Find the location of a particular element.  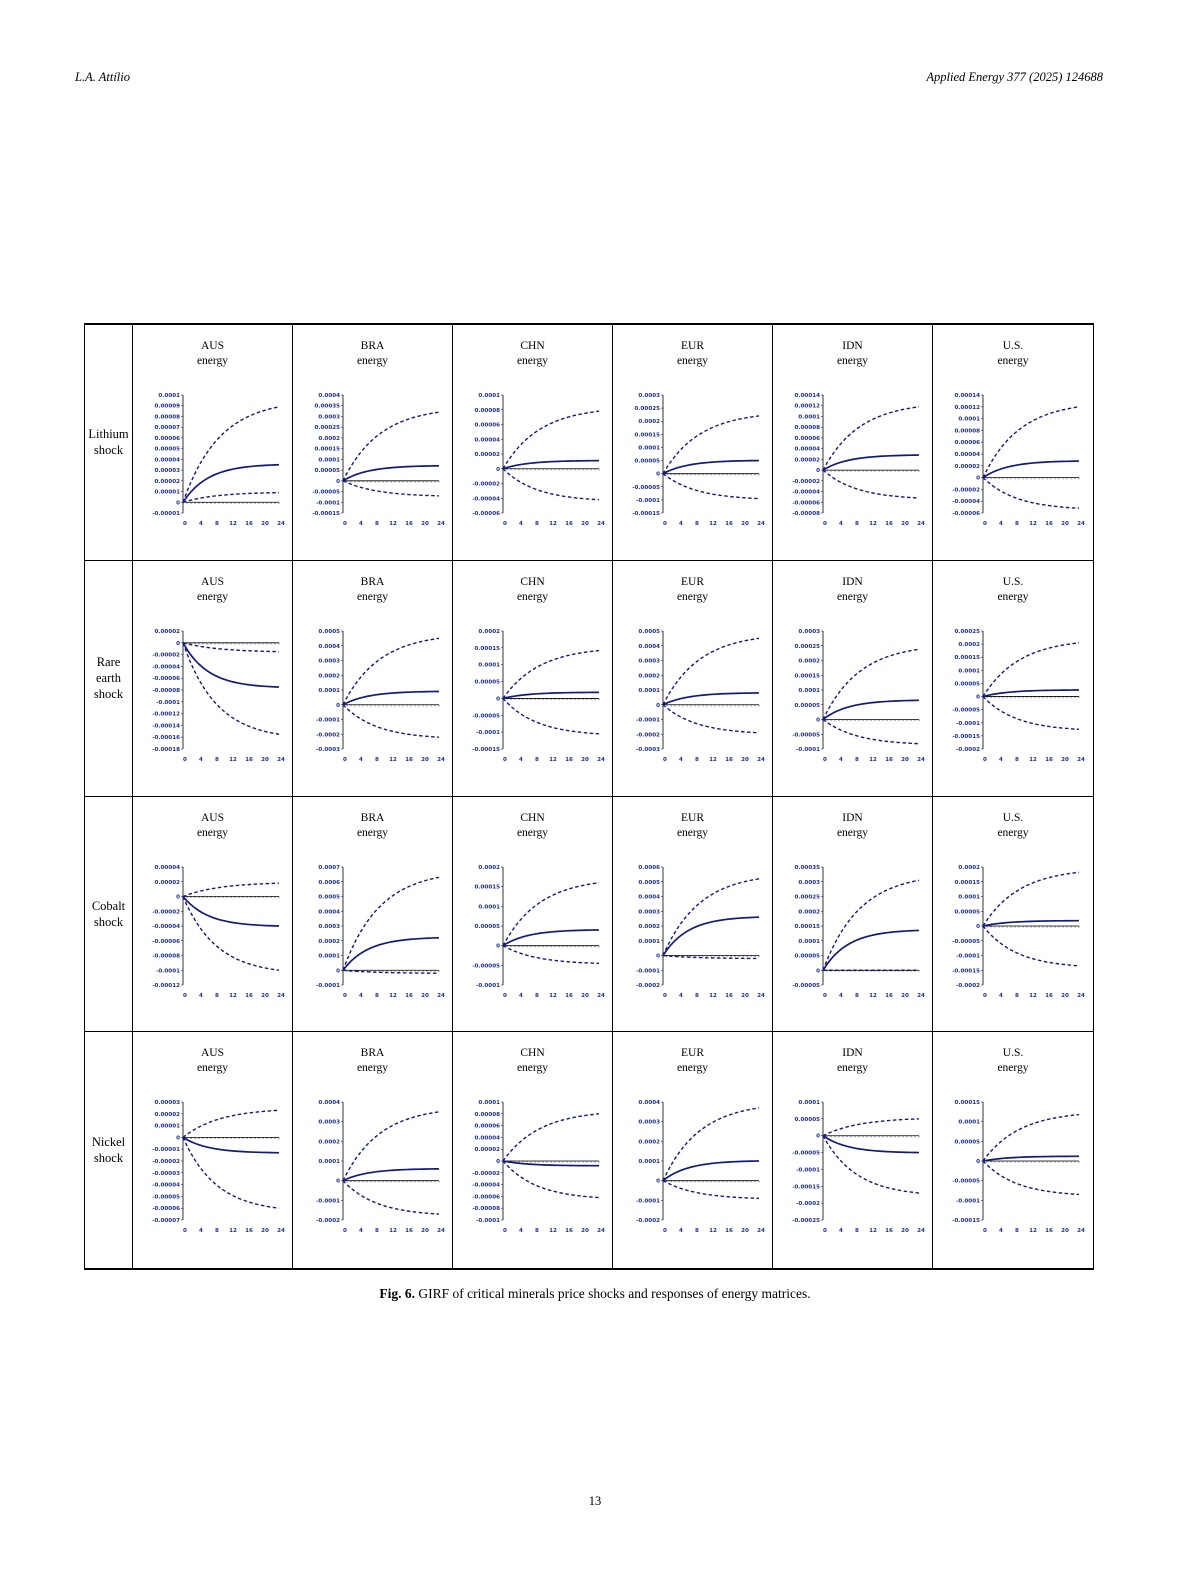

panel-title: EUR energy is located at coordinates (692, 590).